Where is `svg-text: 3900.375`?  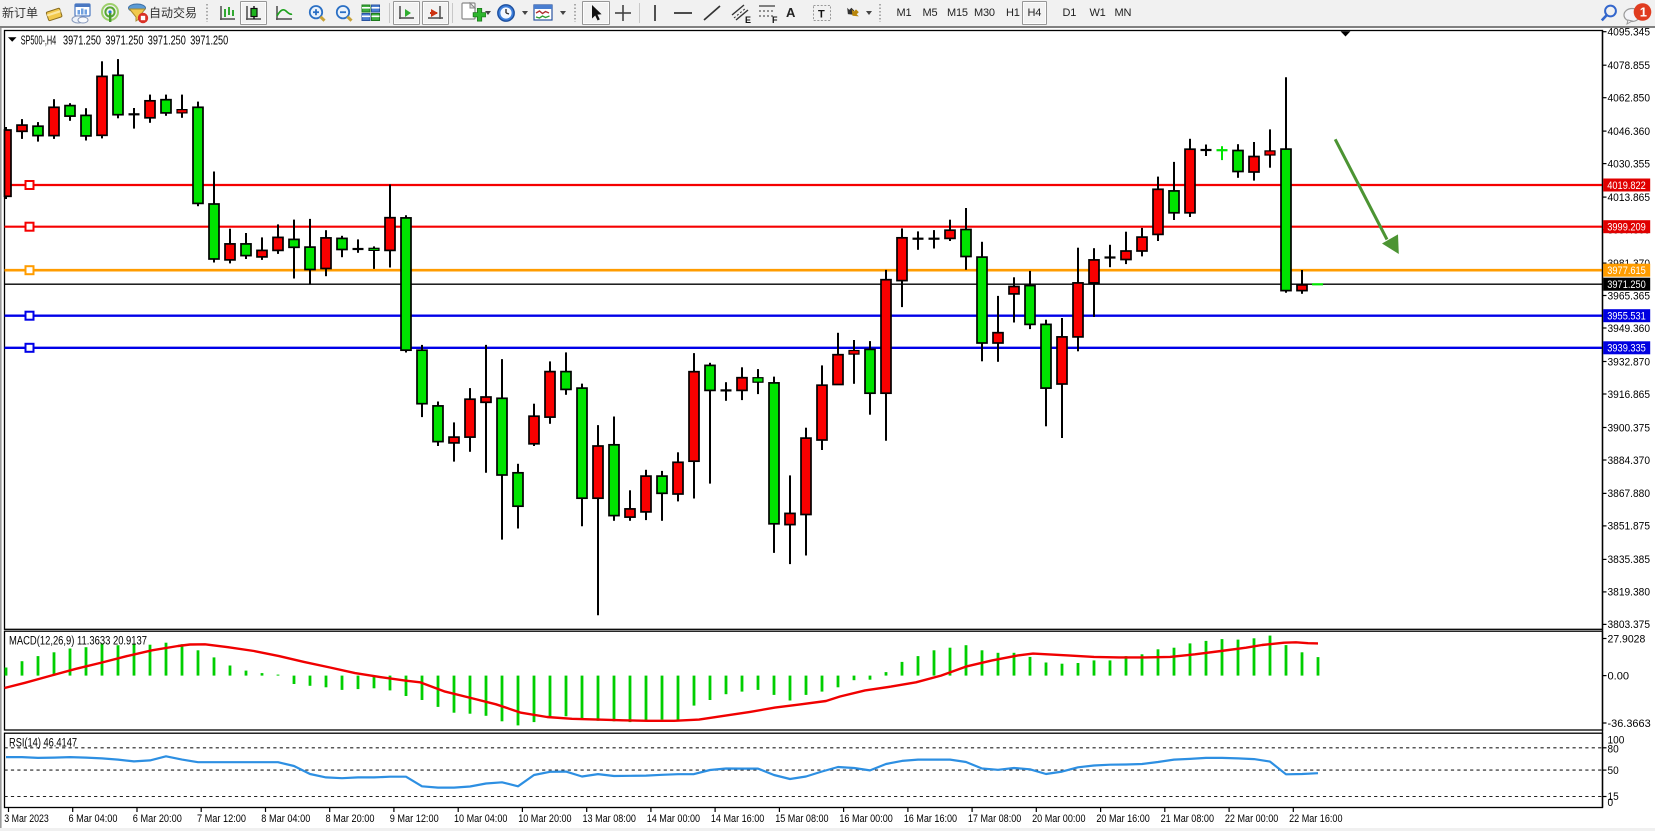
svg-text: 3900.375 is located at coordinates (1629, 428).